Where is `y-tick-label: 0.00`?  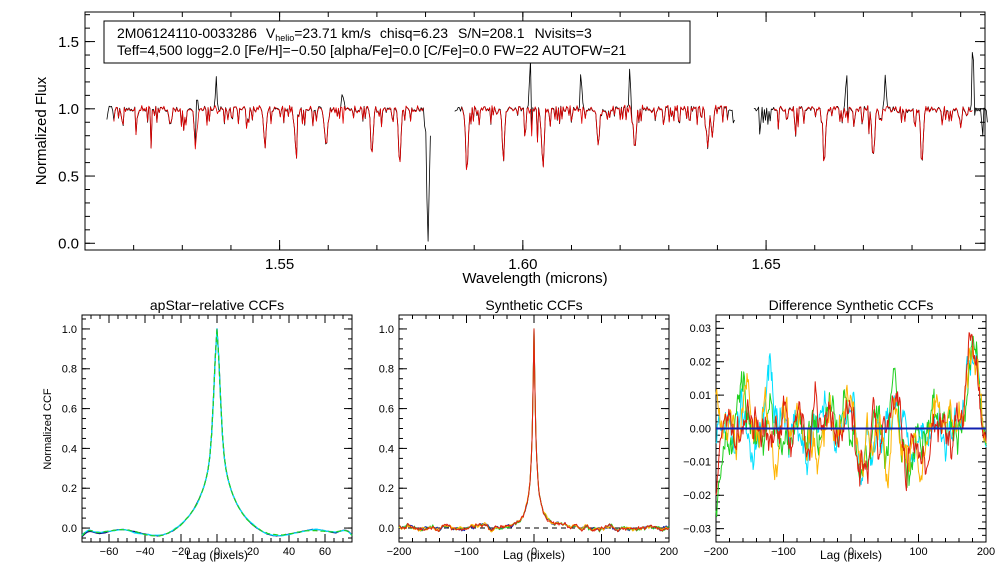
y-tick-label: 0.00 is located at coordinates (700, 429).